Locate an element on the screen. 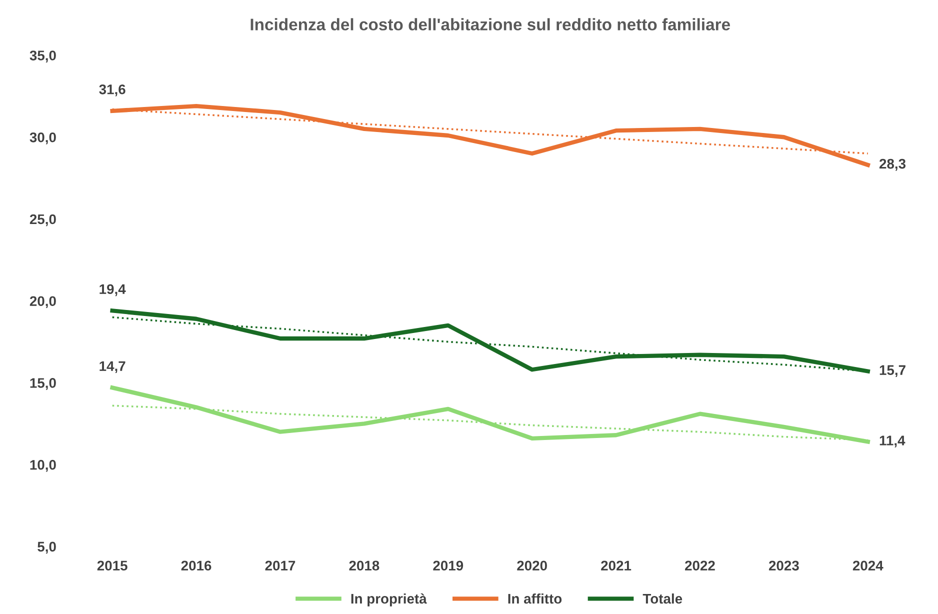 The height and width of the screenshot is (614, 938). y-tick-label: 5,0 is located at coordinates (47, 548).